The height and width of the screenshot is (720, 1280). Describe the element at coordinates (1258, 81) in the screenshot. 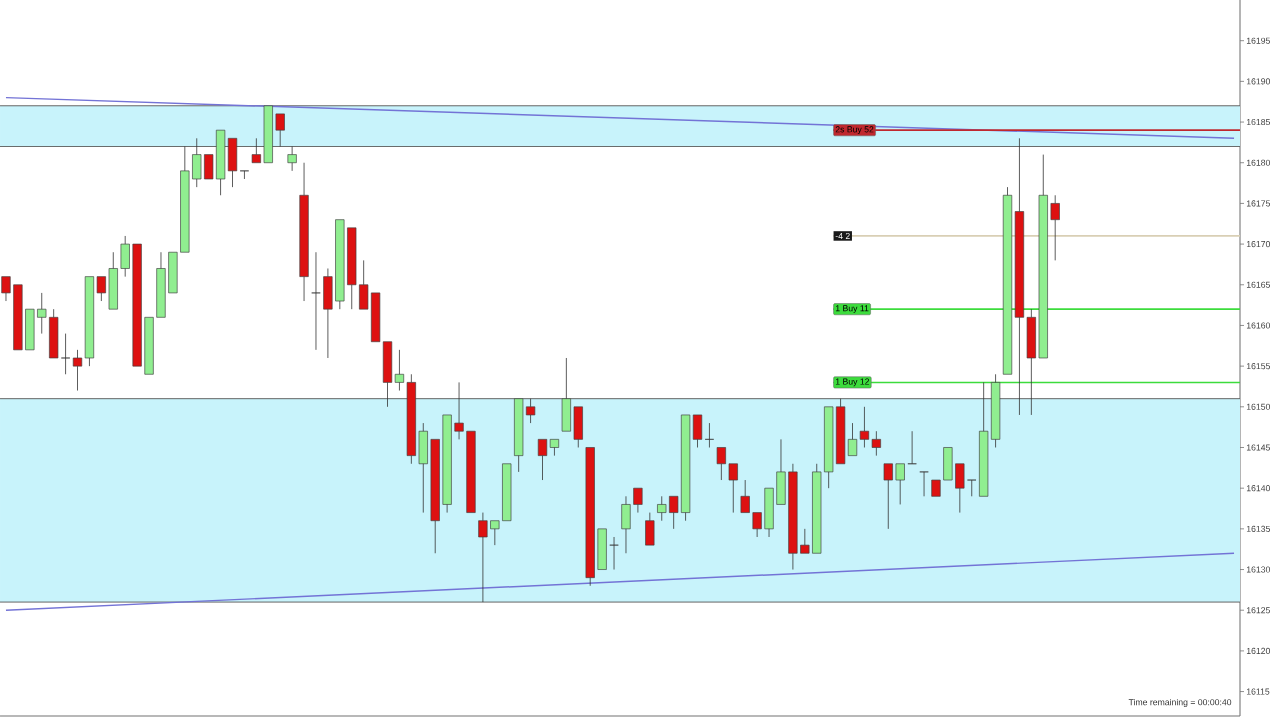

I see `y-tick-label: 16190` at that location.